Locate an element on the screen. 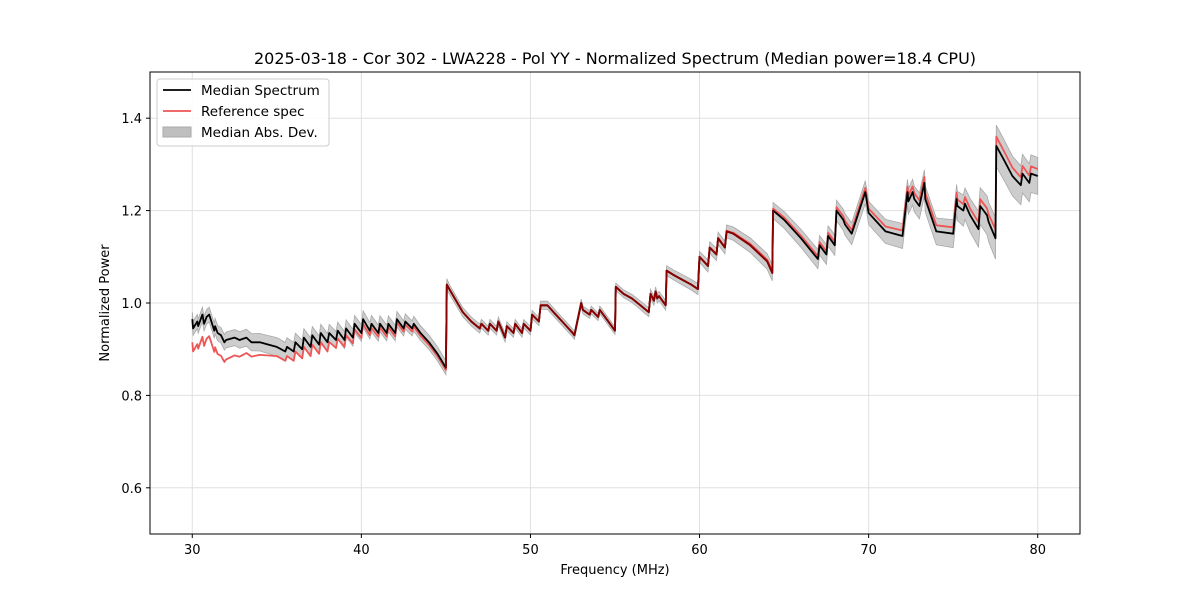 The image size is (1200, 600). y-tick-label: 1.4 is located at coordinates (131, 119).